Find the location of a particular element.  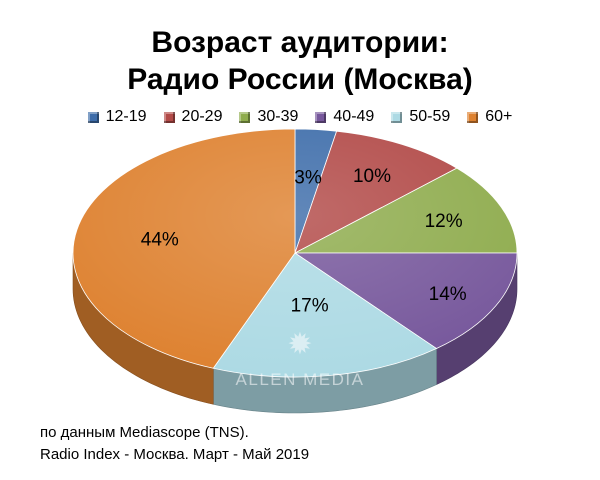

legend-item-40-49: 40-49 is located at coordinates (344, 117).